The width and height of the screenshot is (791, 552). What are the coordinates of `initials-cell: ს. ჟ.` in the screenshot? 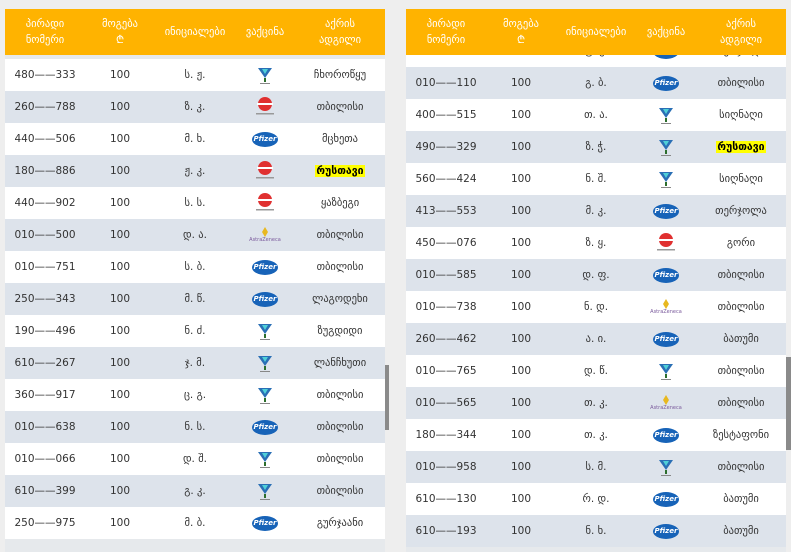 It's located at (195, 75).